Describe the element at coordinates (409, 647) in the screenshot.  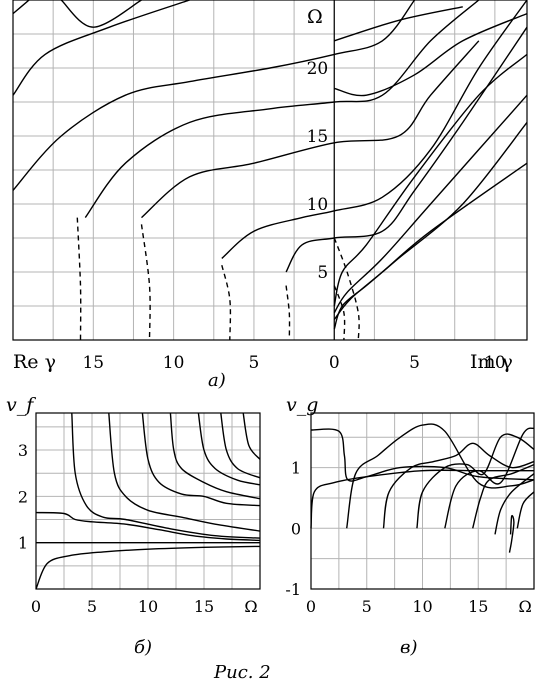
I see `panel-c-caption: в)` at that location.